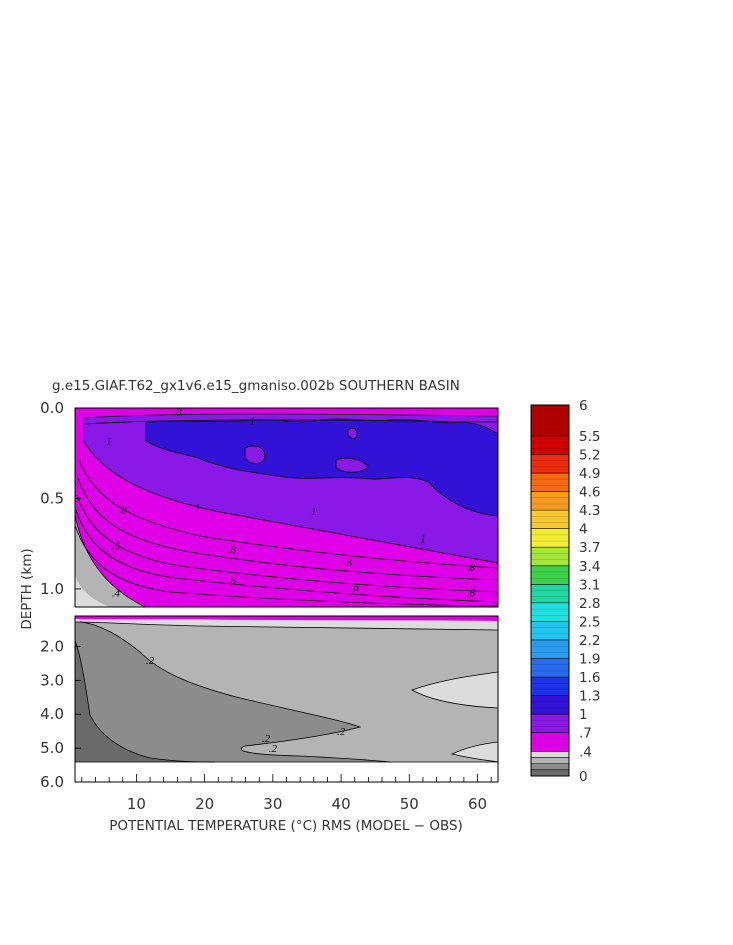 The image size is (733, 945). Describe the element at coordinates (286, 793) in the screenshot. I see `x-axis: 10 20 30 40 50 60` at that location.